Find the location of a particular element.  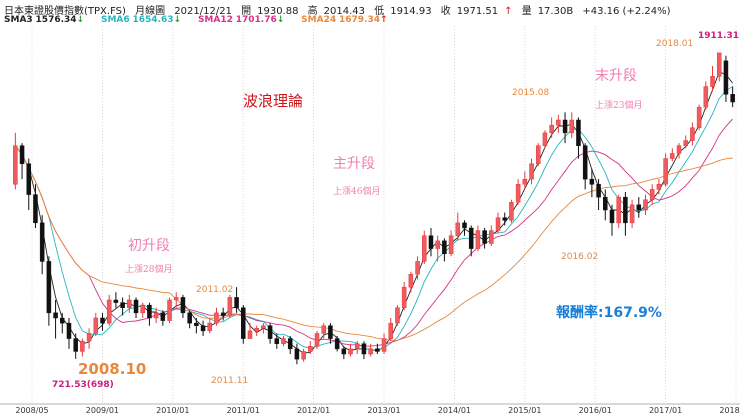

chart-annotation: 波浪理論 is located at coordinates (273, 101).